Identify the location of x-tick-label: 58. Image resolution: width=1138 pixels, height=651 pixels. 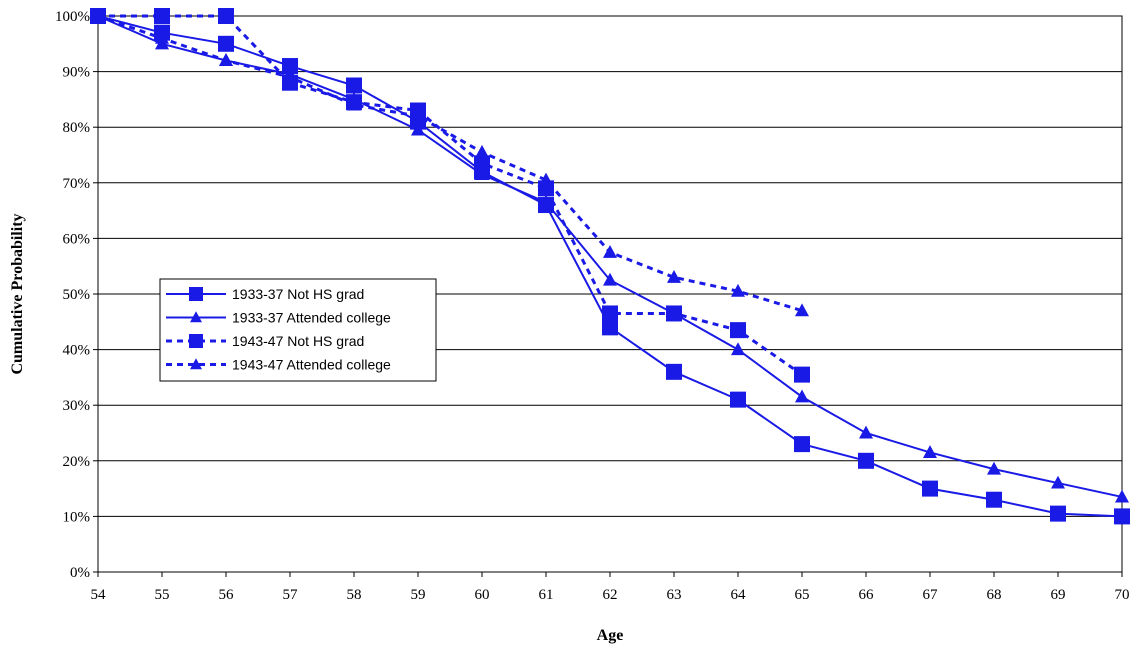
(354, 595).